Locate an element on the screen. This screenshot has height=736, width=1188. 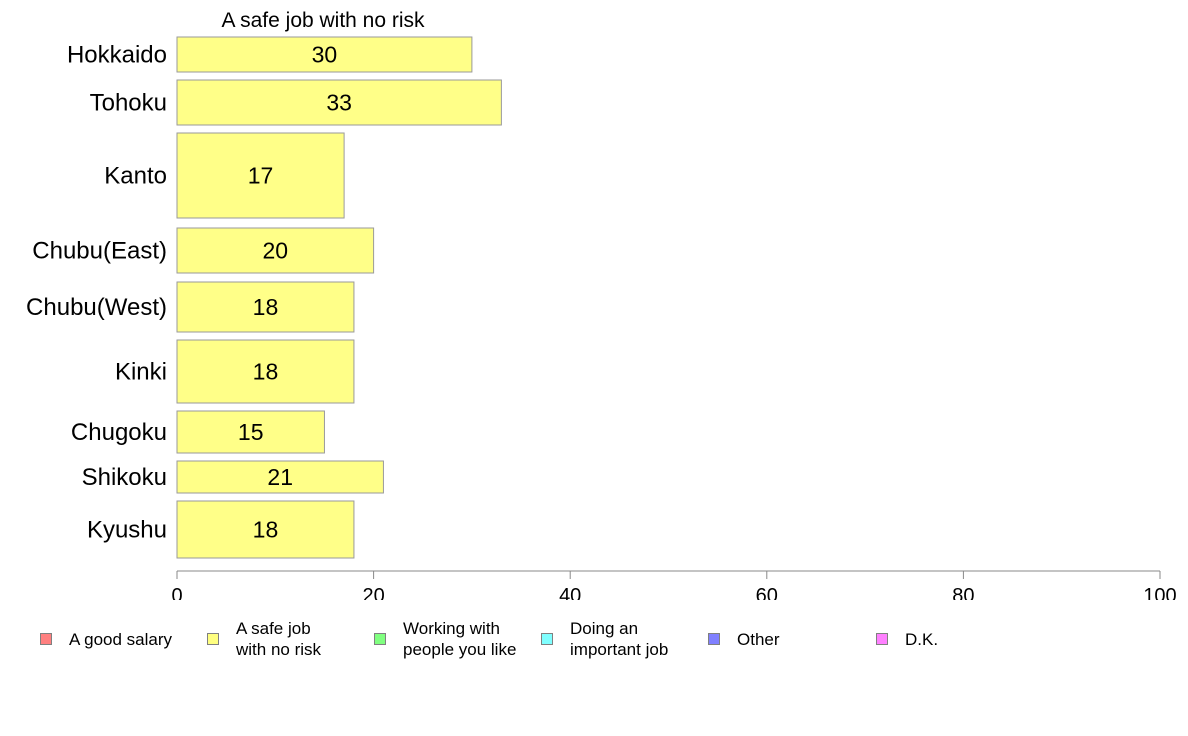
legend-item-other: Other is located at coordinates (744, 634).